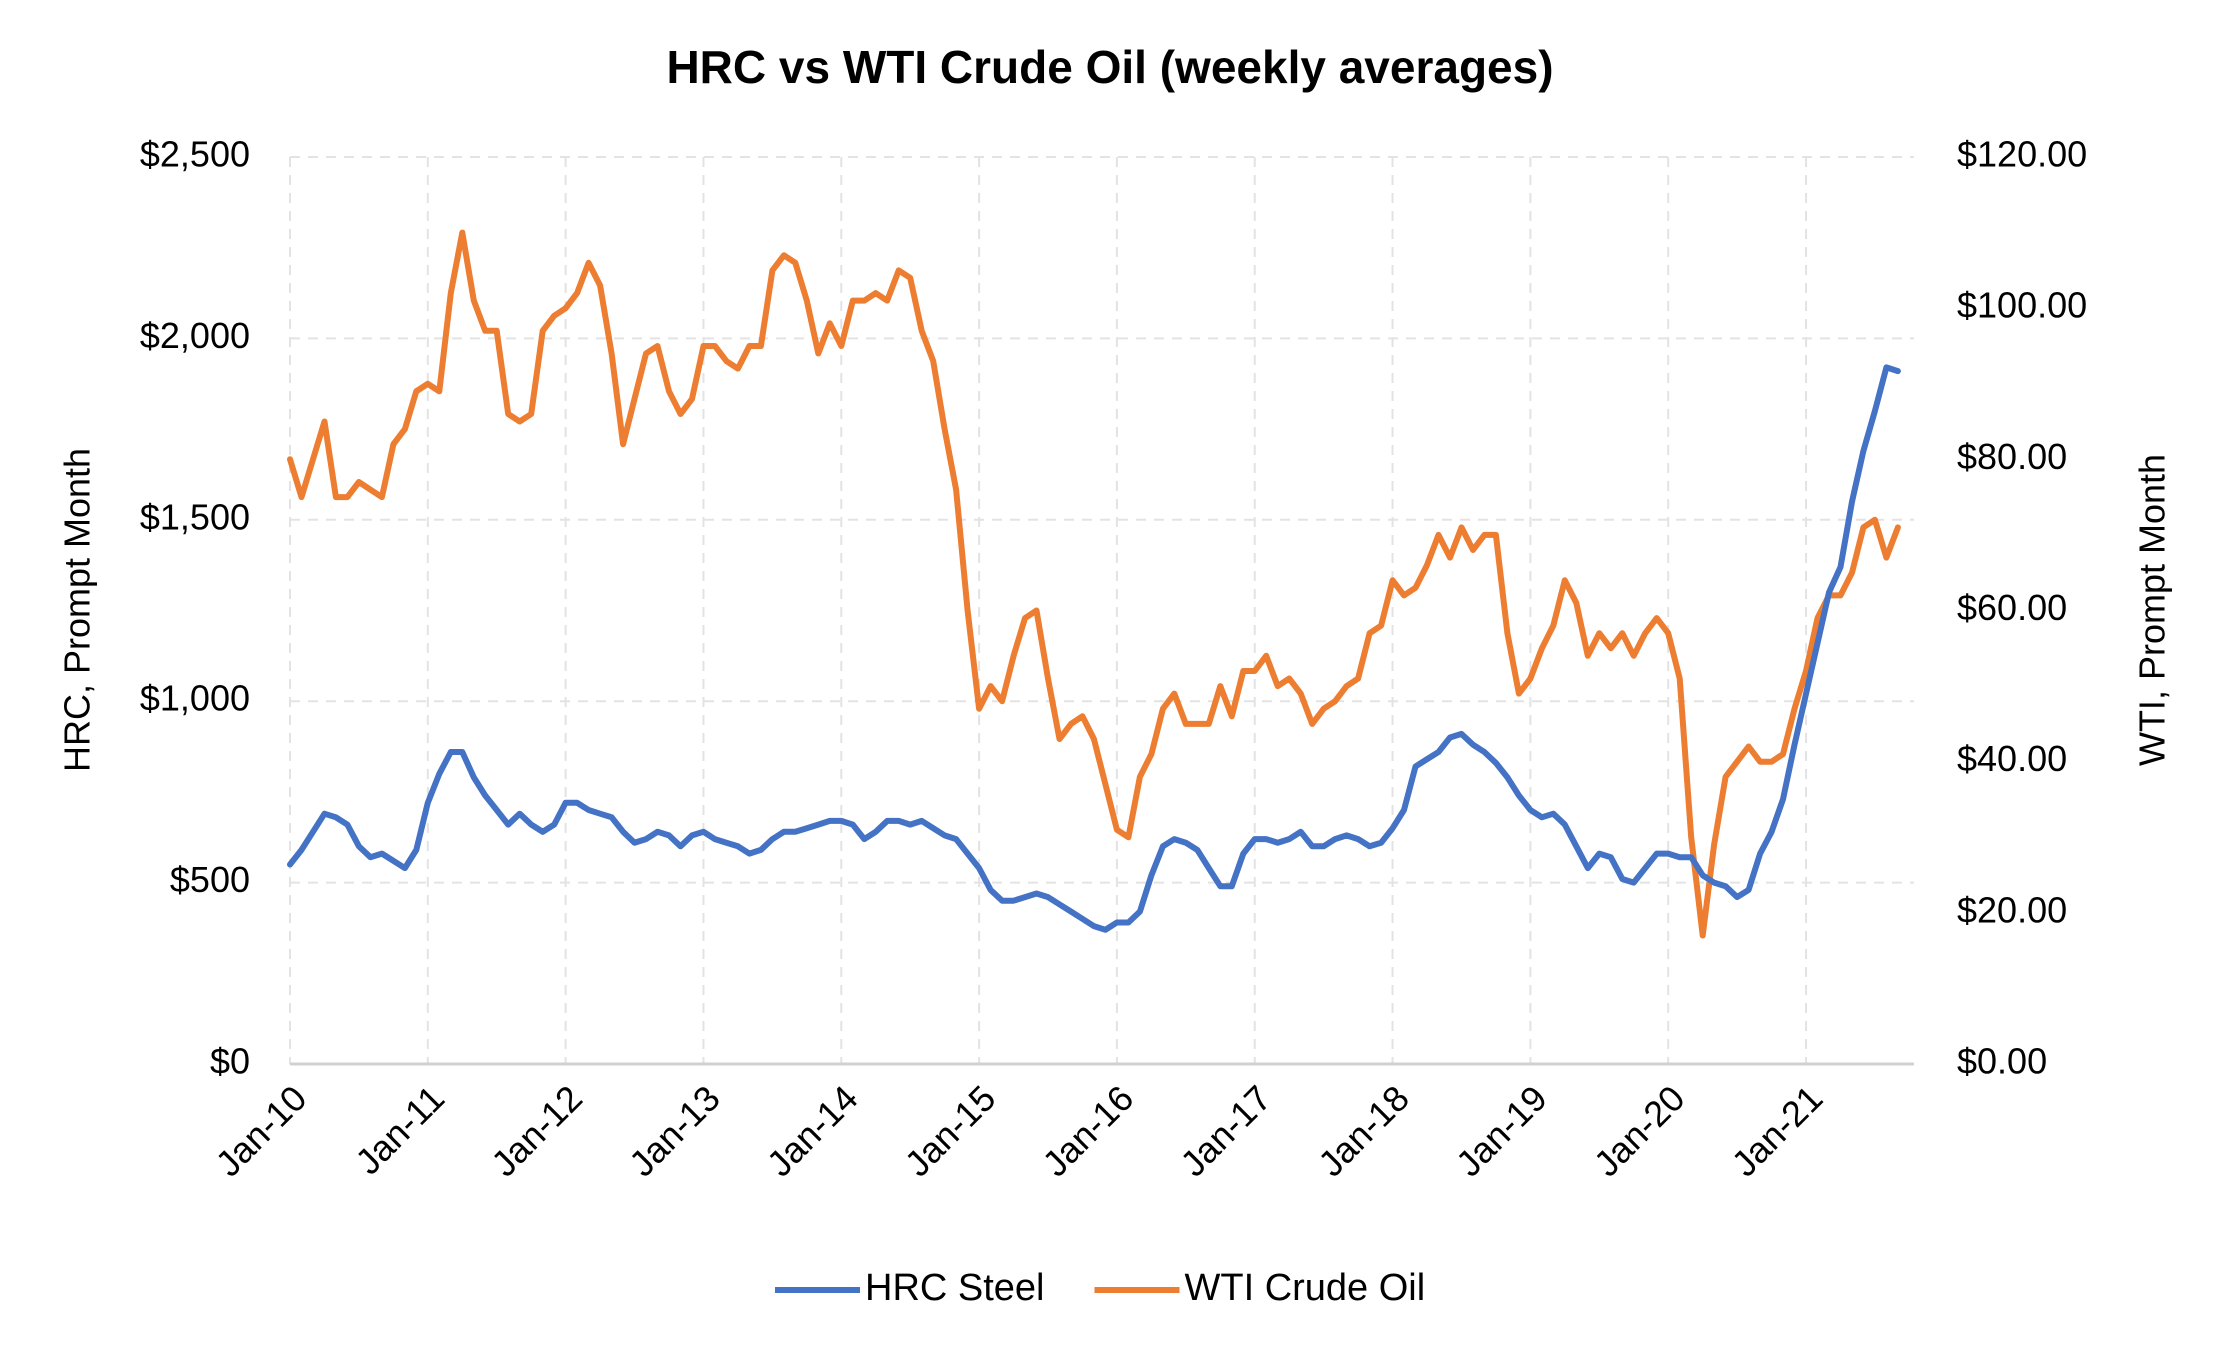  Describe the element at coordinates (2012, 456) in the screenshot. I see `y2-tick-label: $80.00` at that location.